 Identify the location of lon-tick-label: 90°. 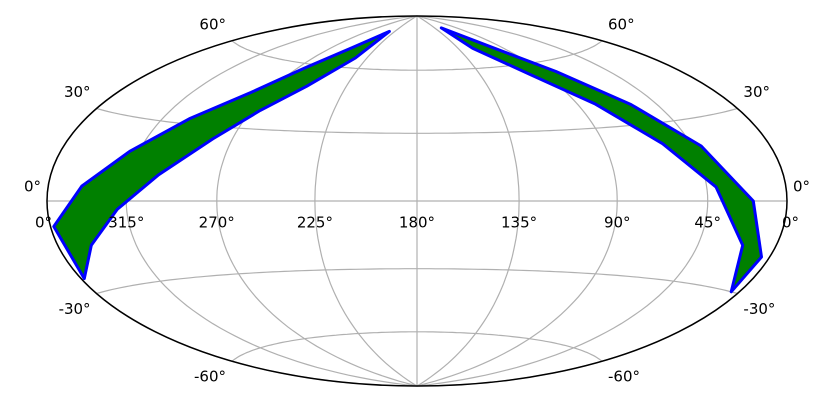
(617, 223).